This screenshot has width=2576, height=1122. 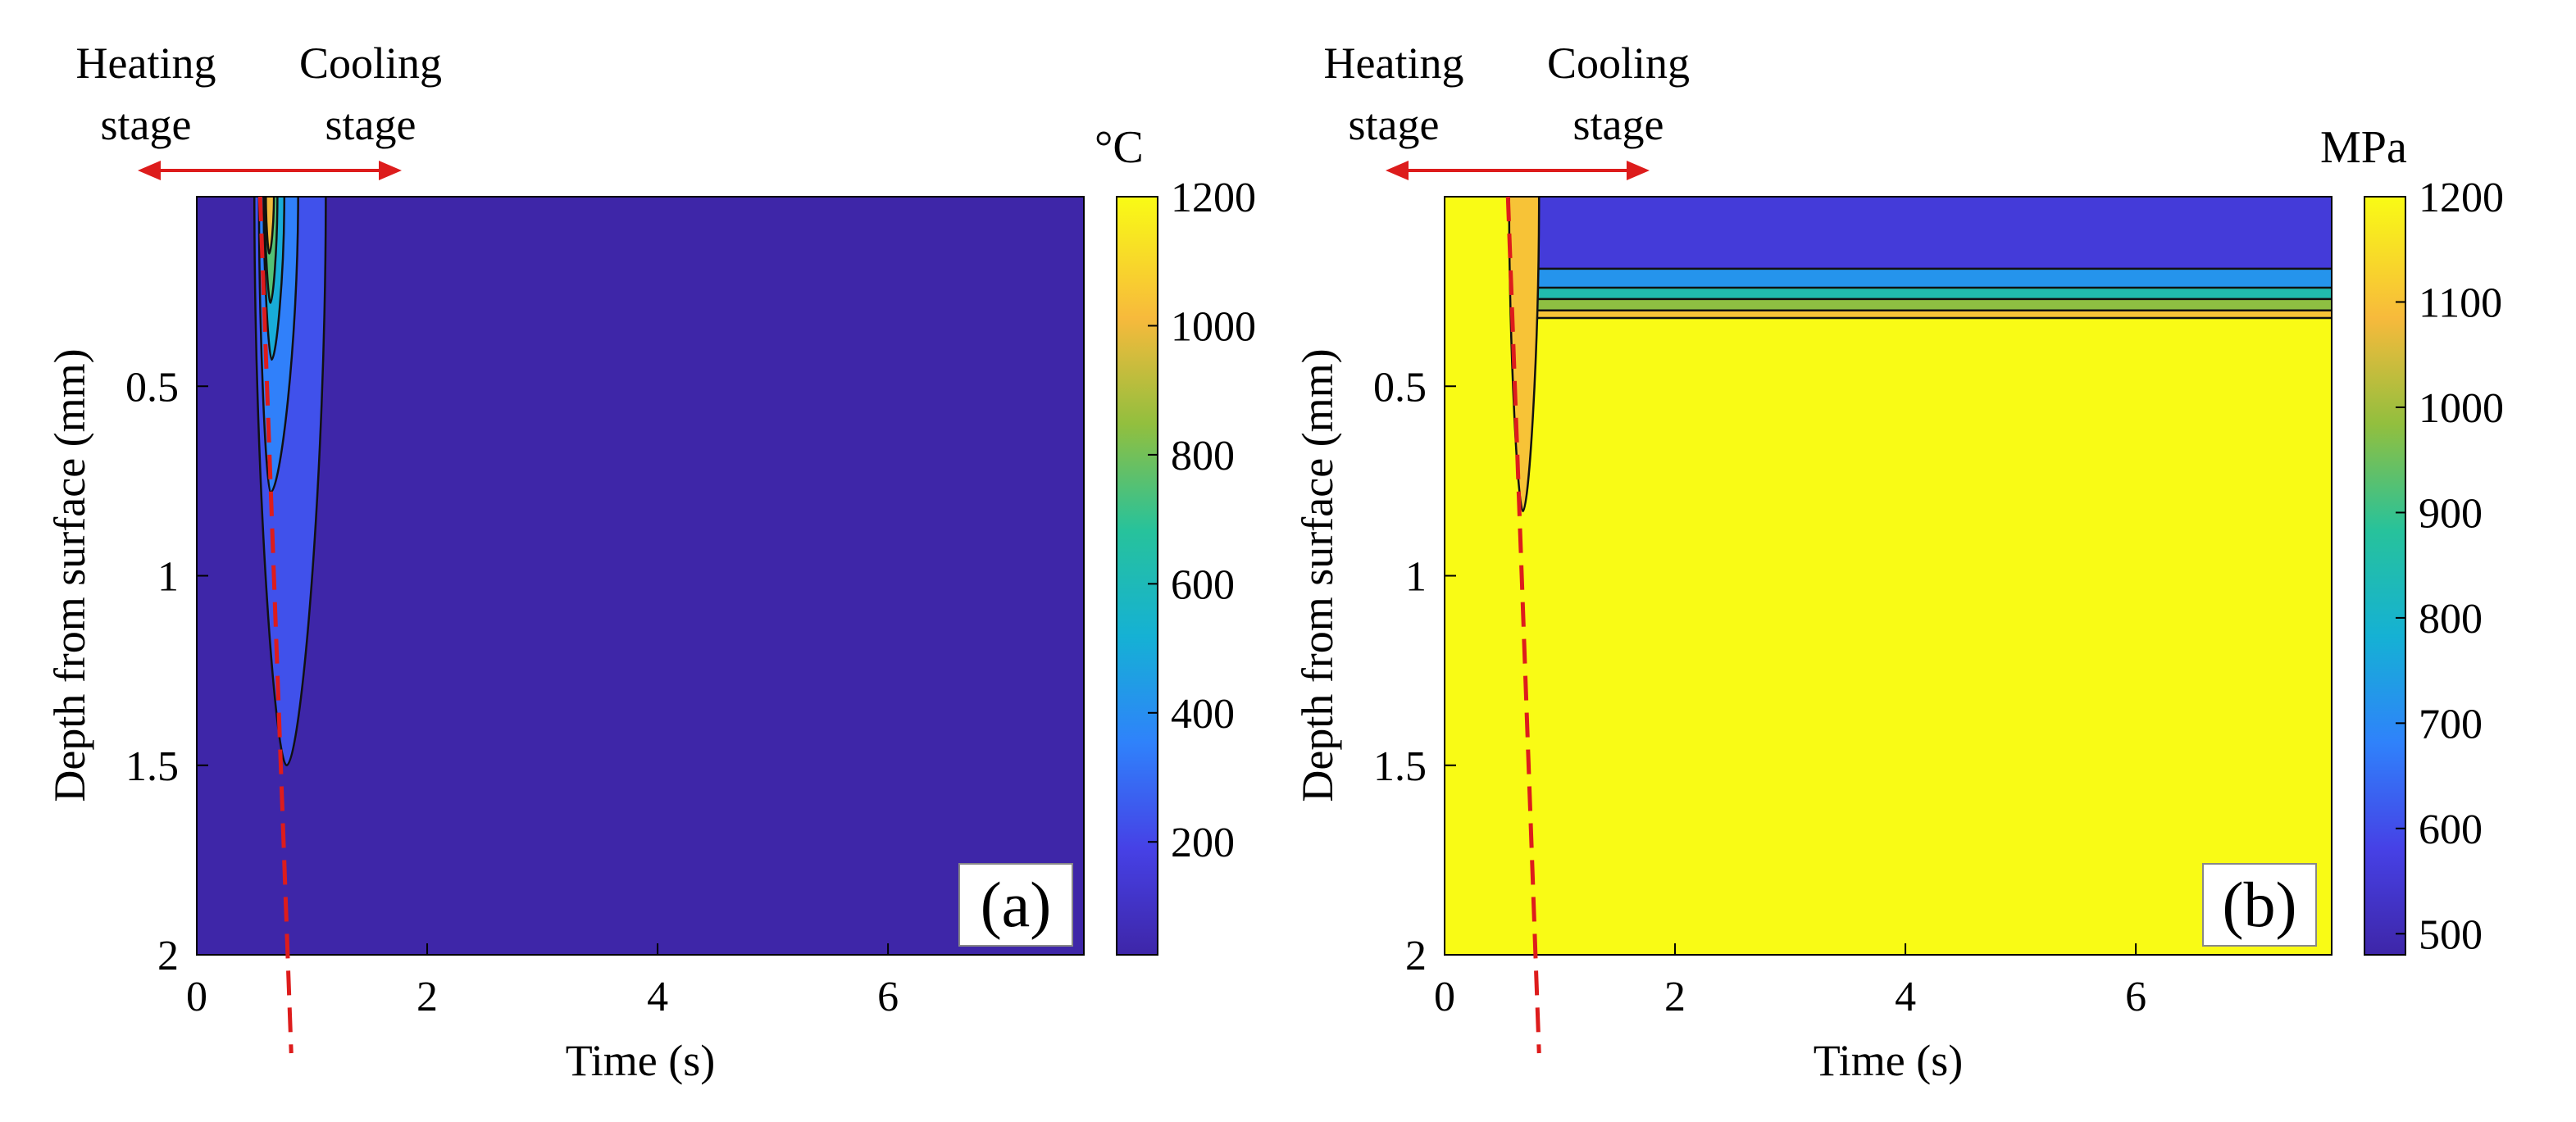 What do you see at coordinates (152, 387) in the screenshot?
I see `panel-a-y-tick-label: 0.5` at bounding box center [152, 387].